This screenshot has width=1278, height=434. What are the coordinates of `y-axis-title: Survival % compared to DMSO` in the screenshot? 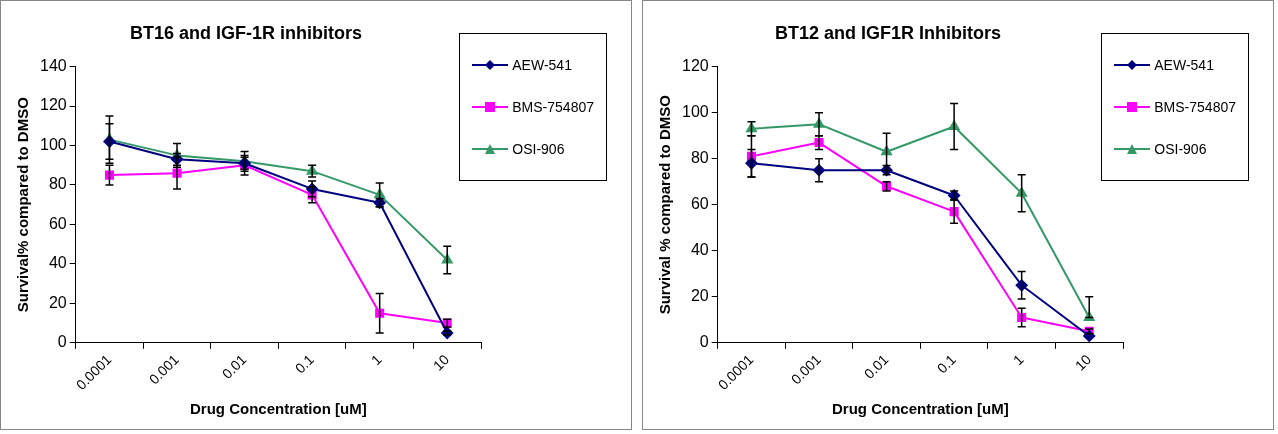 It's located at (665, 204).